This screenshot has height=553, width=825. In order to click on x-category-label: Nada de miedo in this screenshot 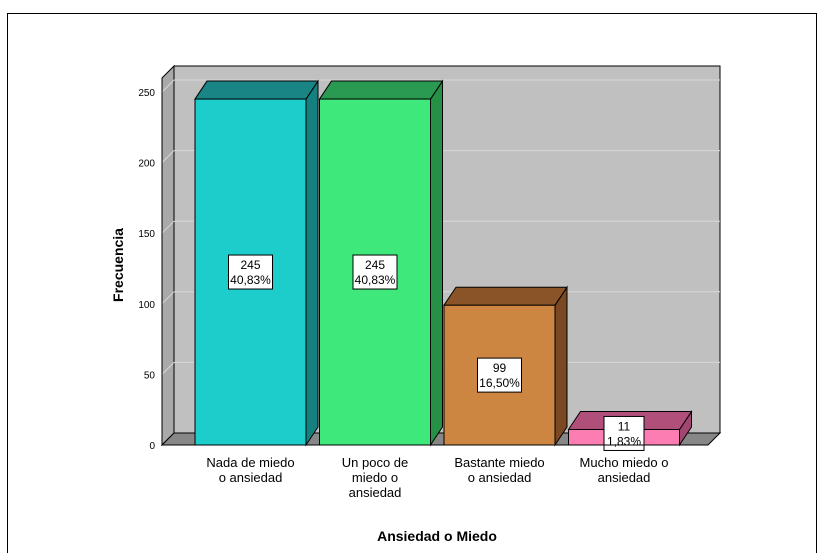, I will do `click(250, 462)`.